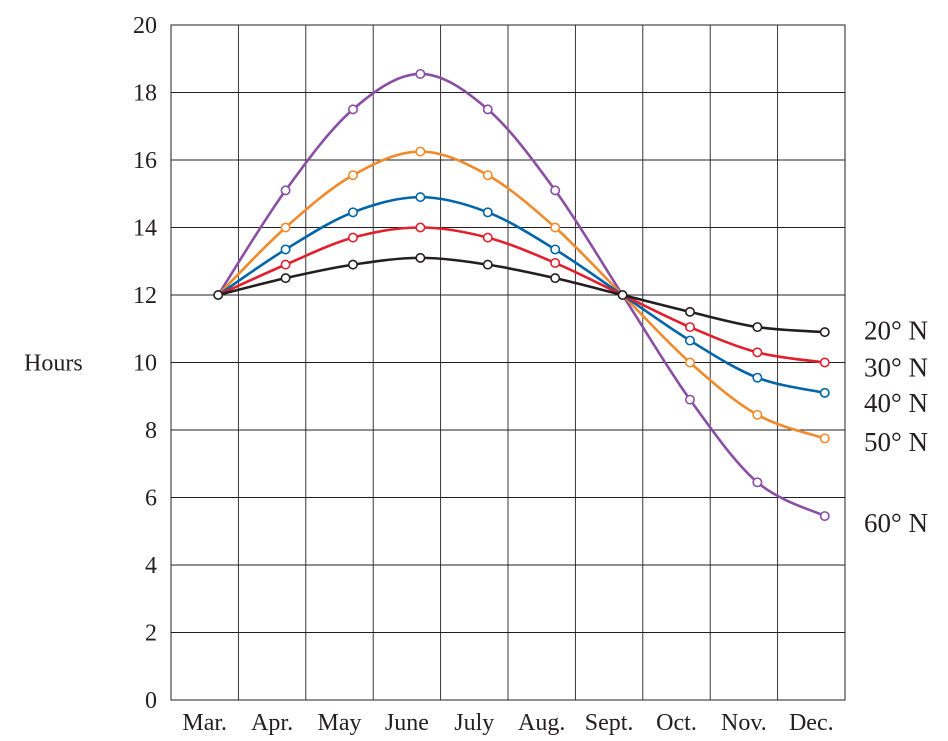  What do you see at coordinates (609, 723) in the screenshot?
I see `x-tick-label: Sept.` at bounding box center [609, 723].